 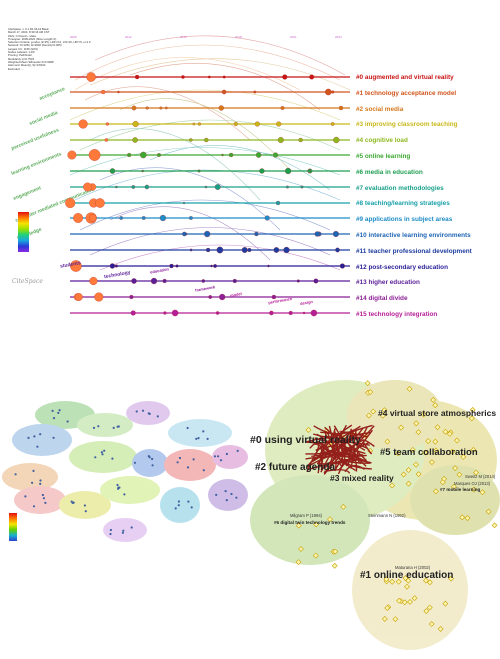 I want to click on cluster-legend-item: #7 evaluation methodologies, so click(x=400, y=188).